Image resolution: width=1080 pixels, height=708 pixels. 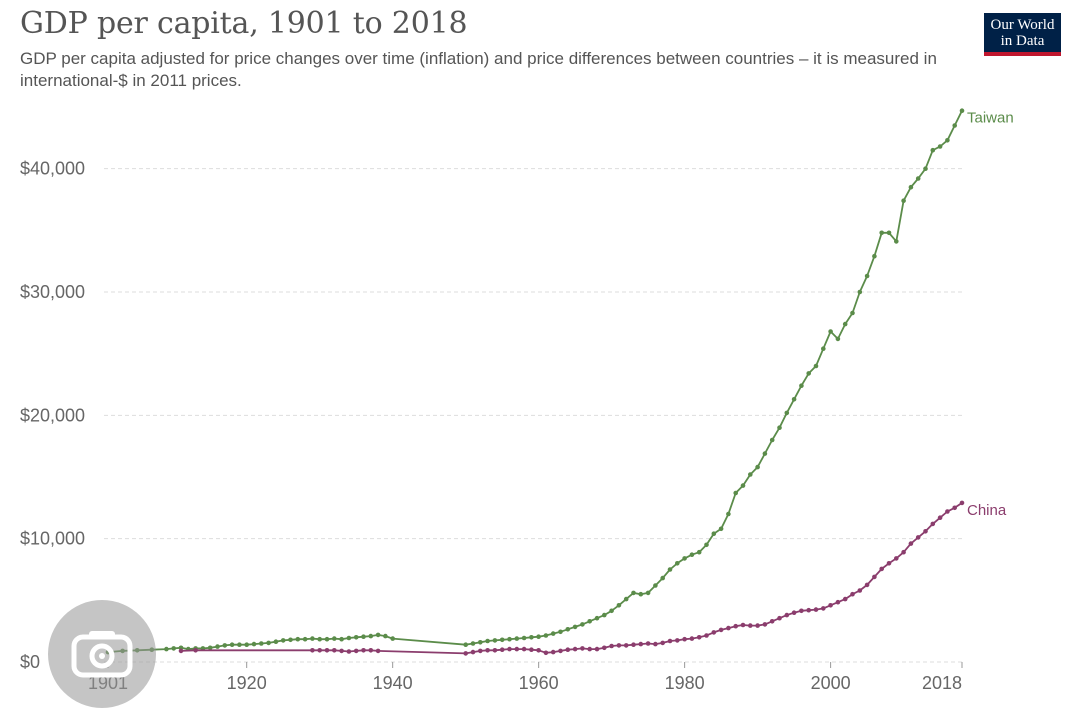 What do you see at coordinates (102, 654) in the screenshot?
I see `camera-lens-badge` at bounding box center [102, 654].